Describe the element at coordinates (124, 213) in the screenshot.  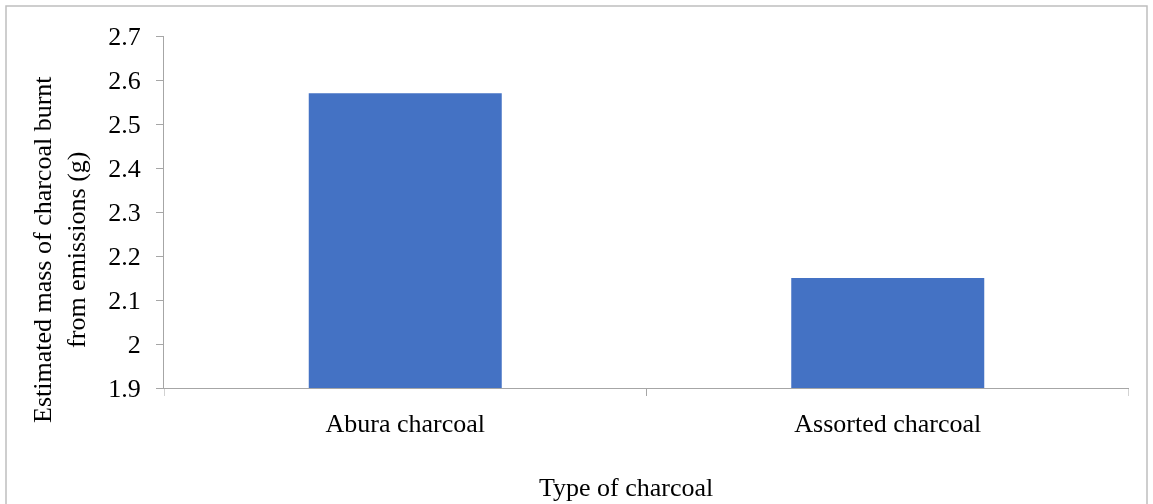
I see `y-tick-label: 2.3` at that location.